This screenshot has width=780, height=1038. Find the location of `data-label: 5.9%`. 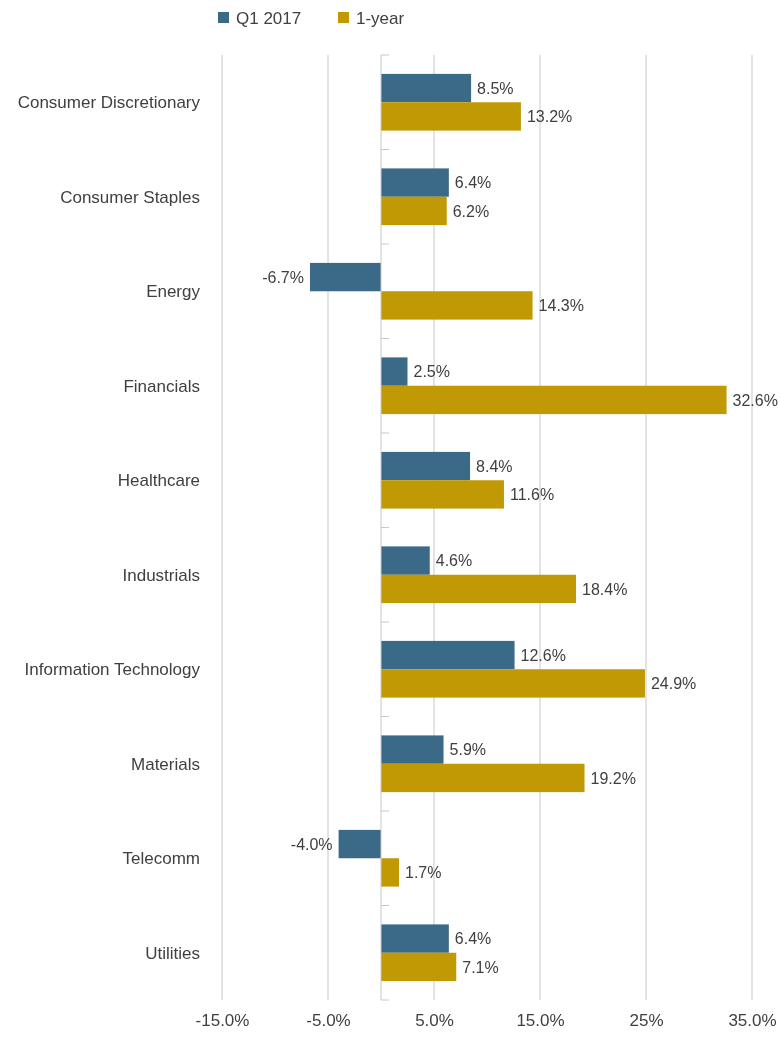

data-label: 5.9% is located at coordinates (468, 750).